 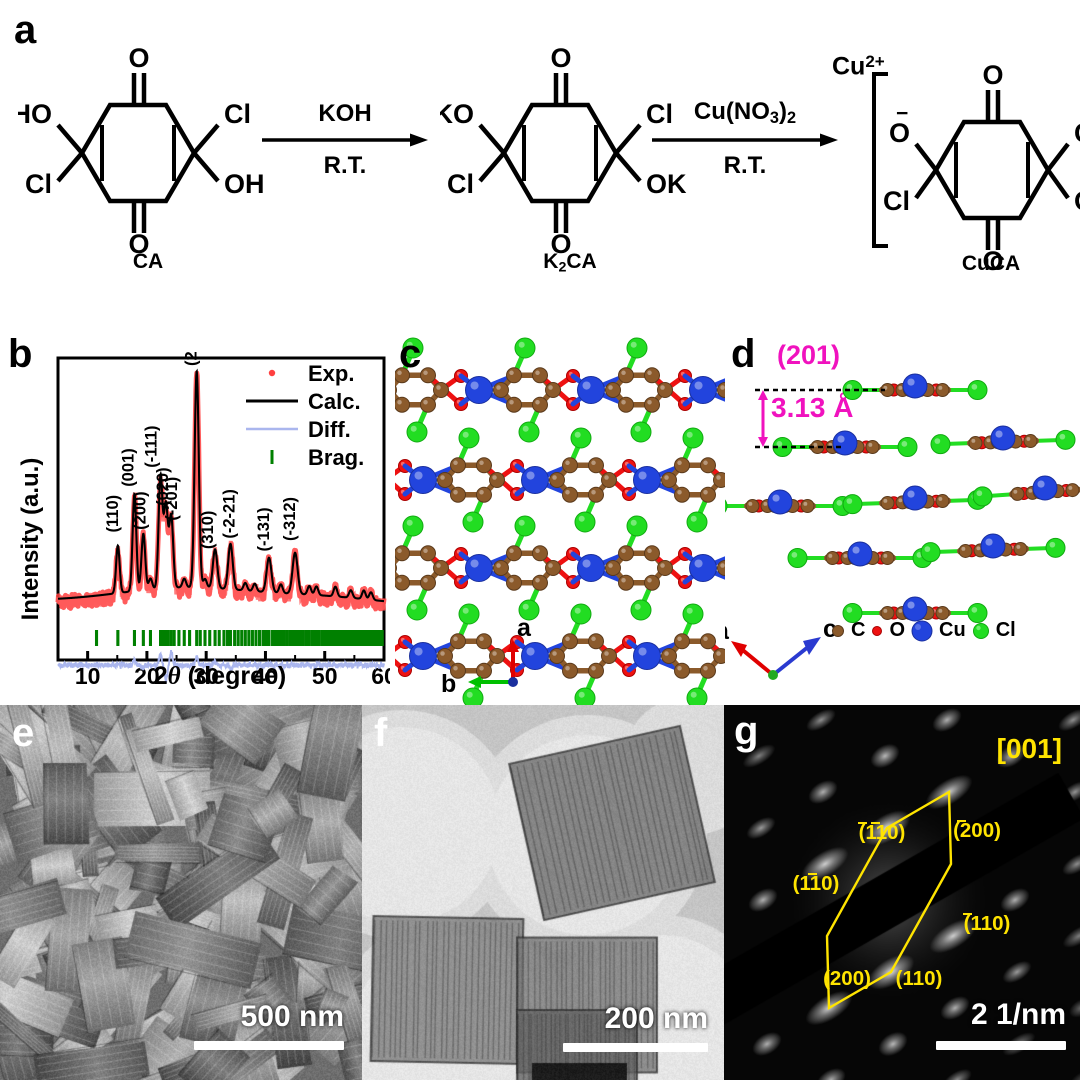 I want to click on svg-text: (001), so click(x=128, y=467).